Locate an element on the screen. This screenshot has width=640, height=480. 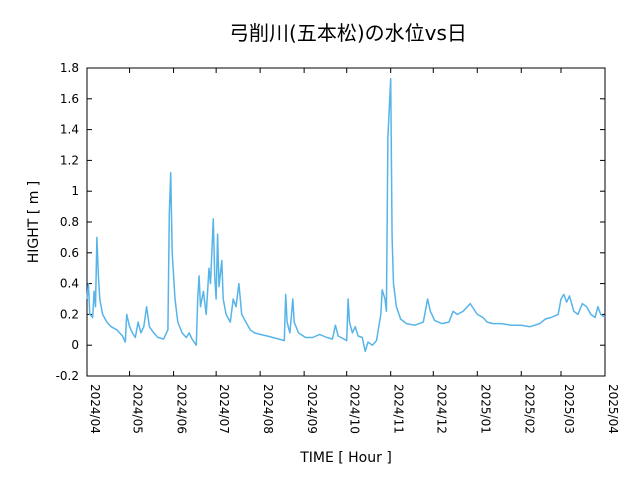
y-tick-label: 0.2 is located at coordinates (69, 314).